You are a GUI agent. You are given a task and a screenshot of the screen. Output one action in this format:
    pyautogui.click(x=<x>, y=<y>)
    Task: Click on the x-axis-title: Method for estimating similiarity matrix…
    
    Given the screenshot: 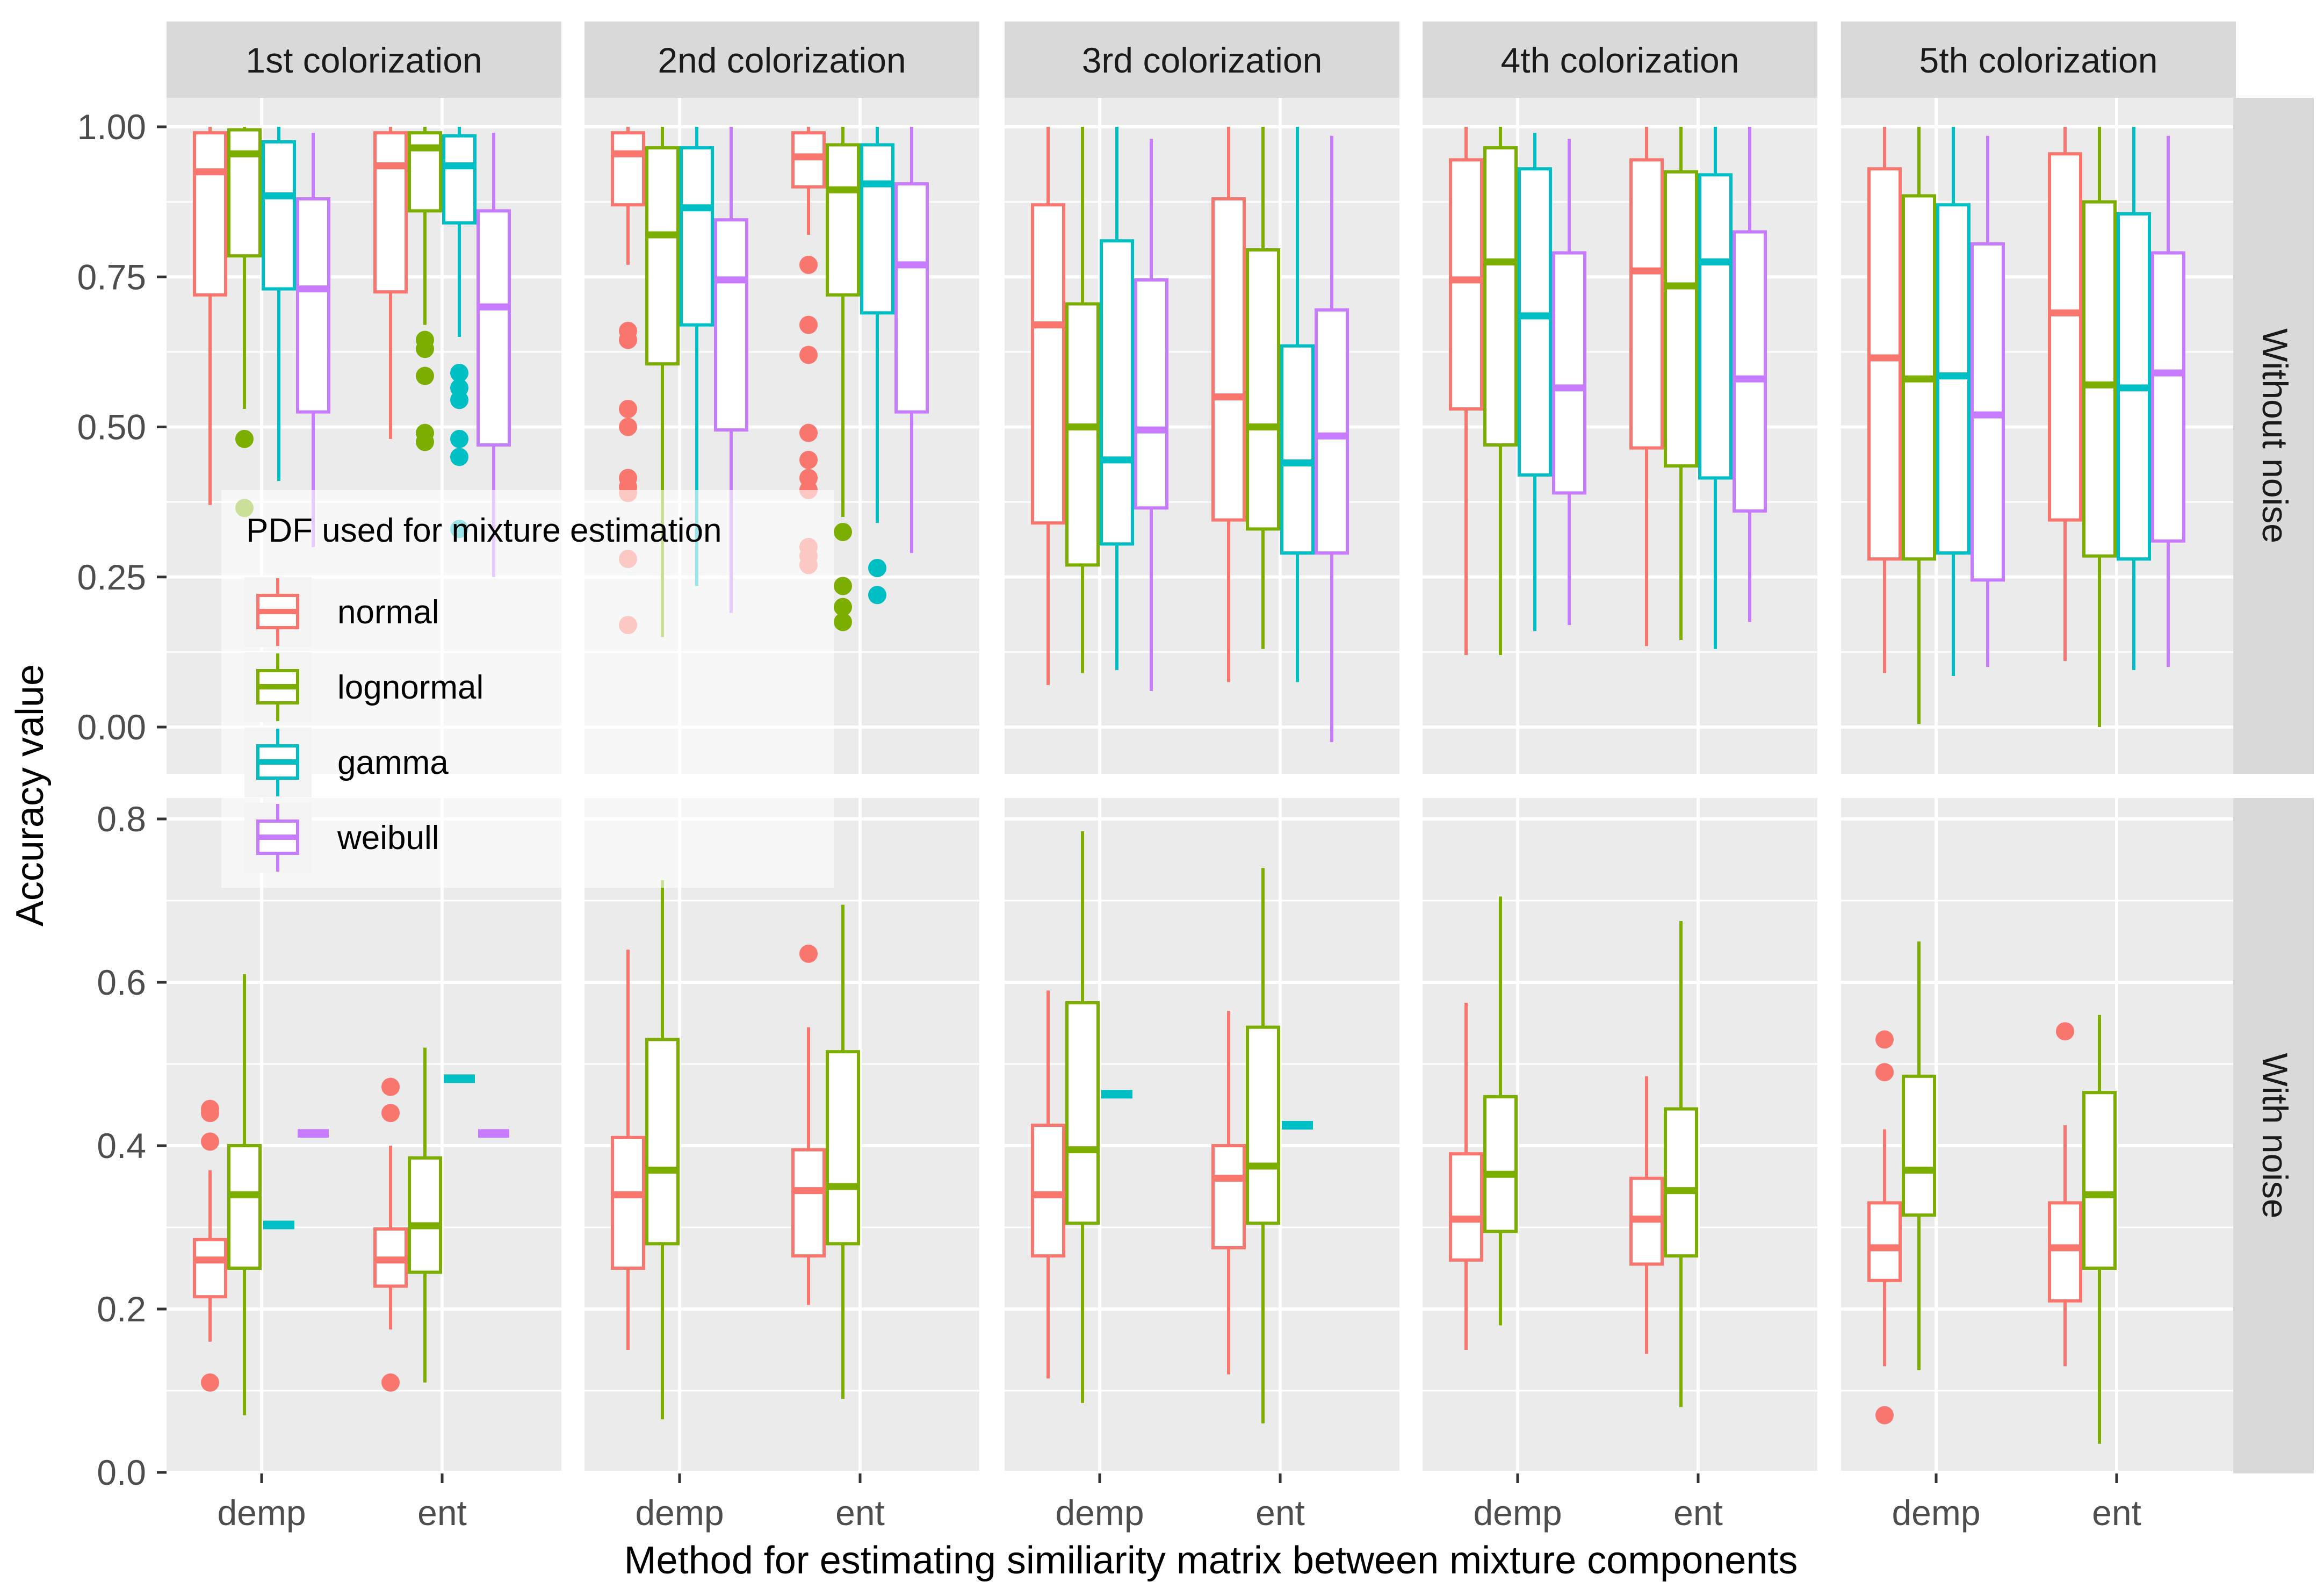 What is the action you would take?
    pyautogui.click(x=1211, y=1560)
    